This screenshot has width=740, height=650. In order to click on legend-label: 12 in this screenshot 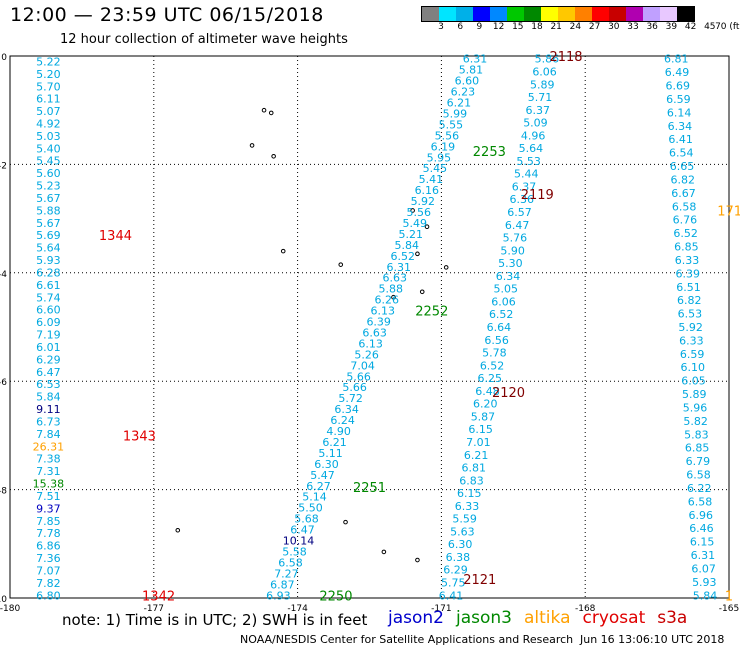, I will do `click(498, 27)`.